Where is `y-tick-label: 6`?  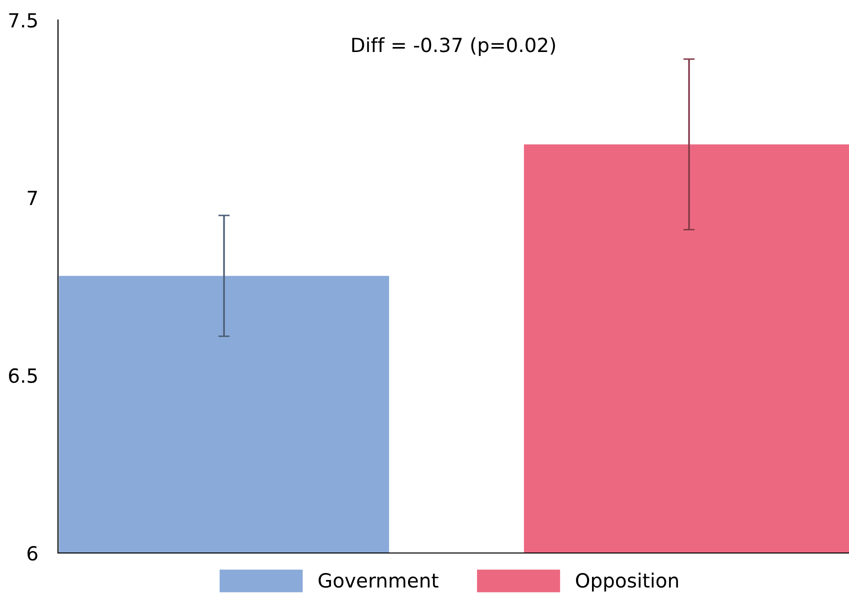
y-tick-label: 6 is located at coordinates (33, 553).